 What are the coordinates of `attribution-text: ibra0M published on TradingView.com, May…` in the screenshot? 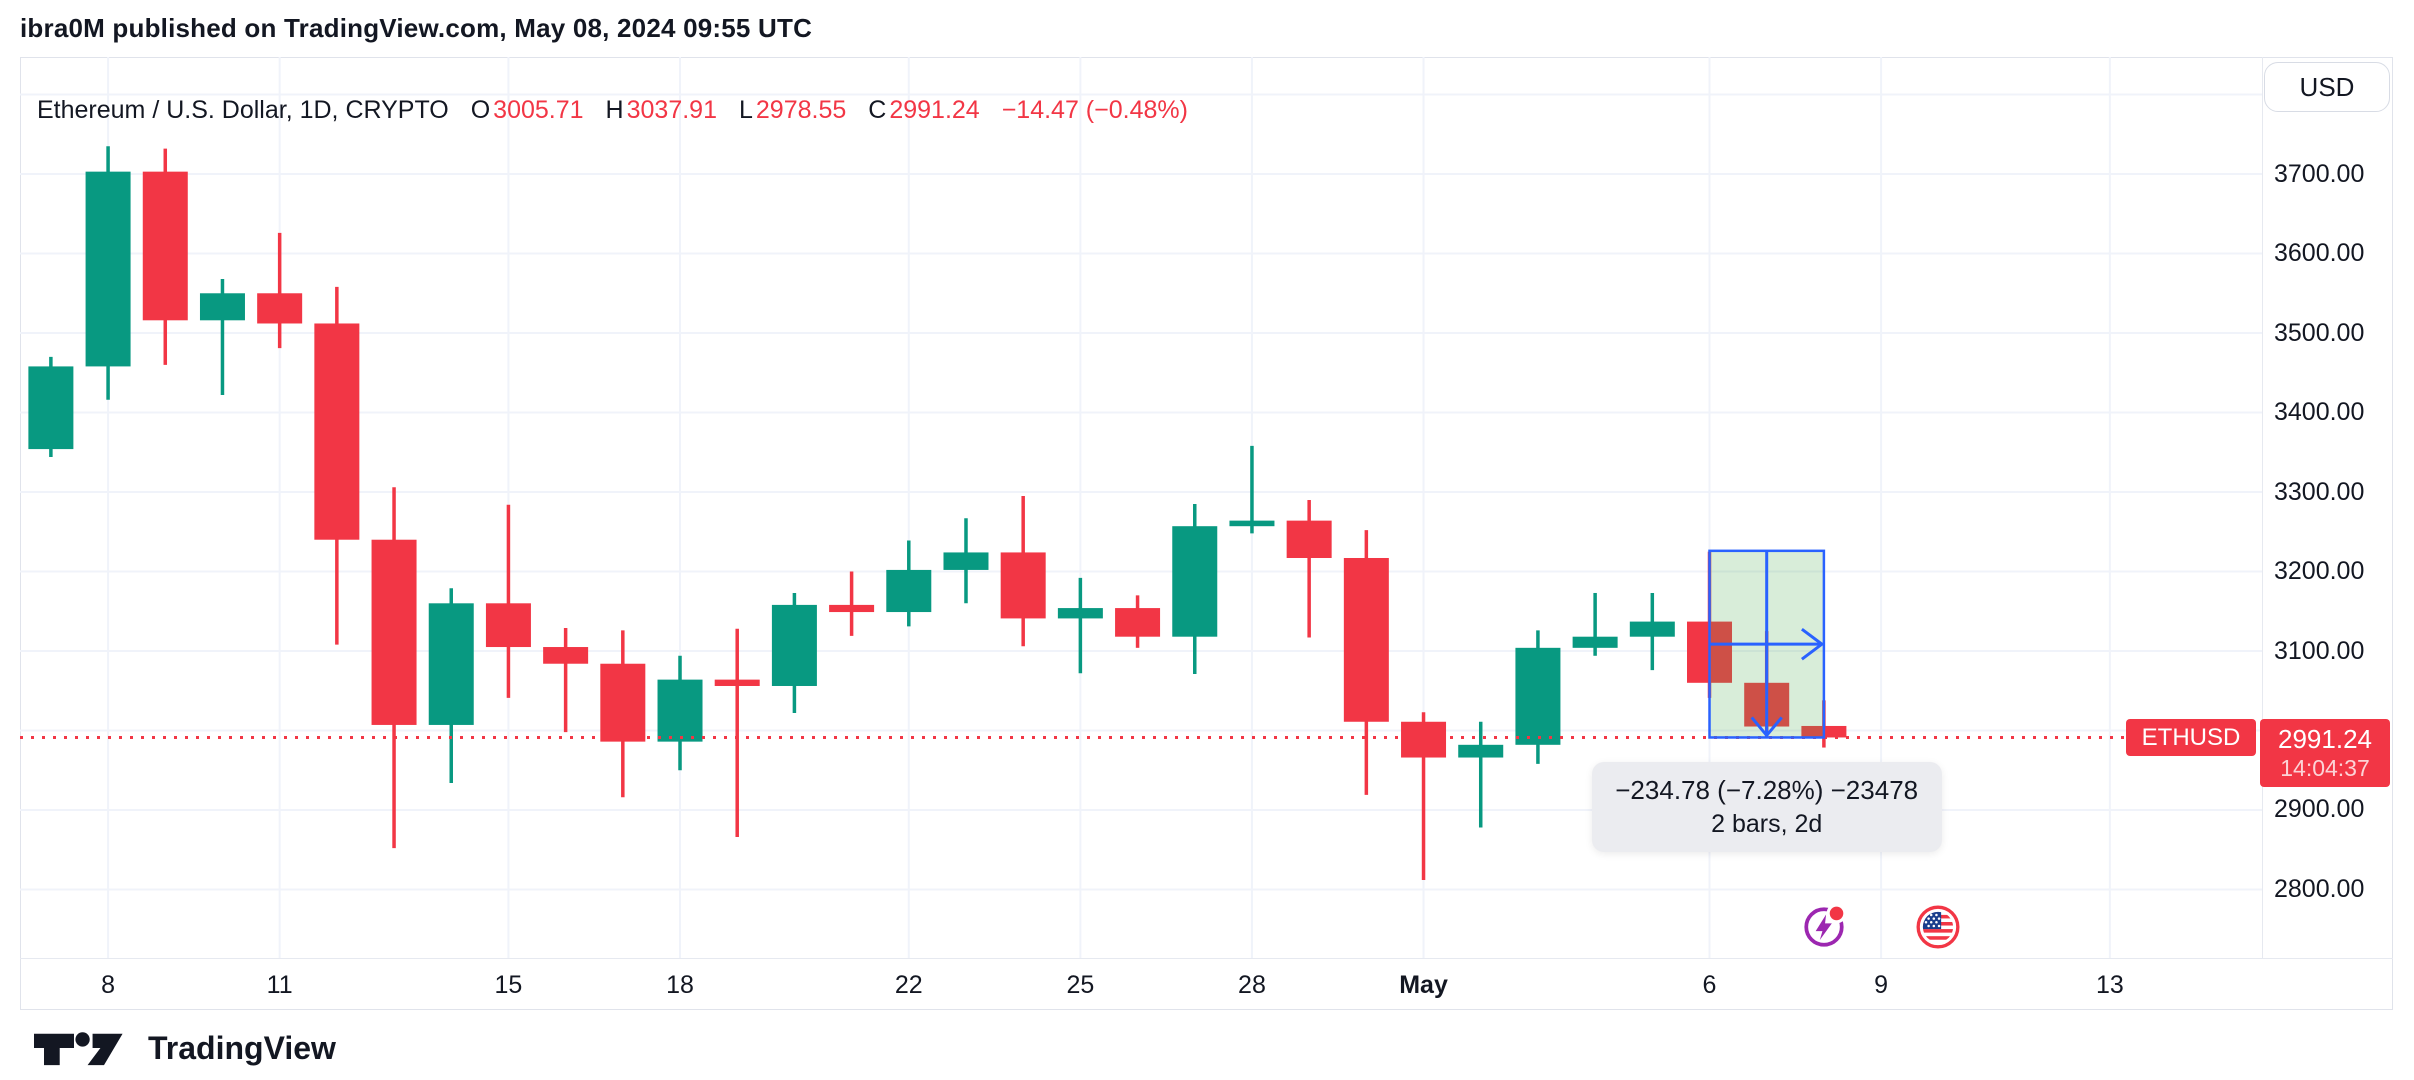 It's located at (416, 28).